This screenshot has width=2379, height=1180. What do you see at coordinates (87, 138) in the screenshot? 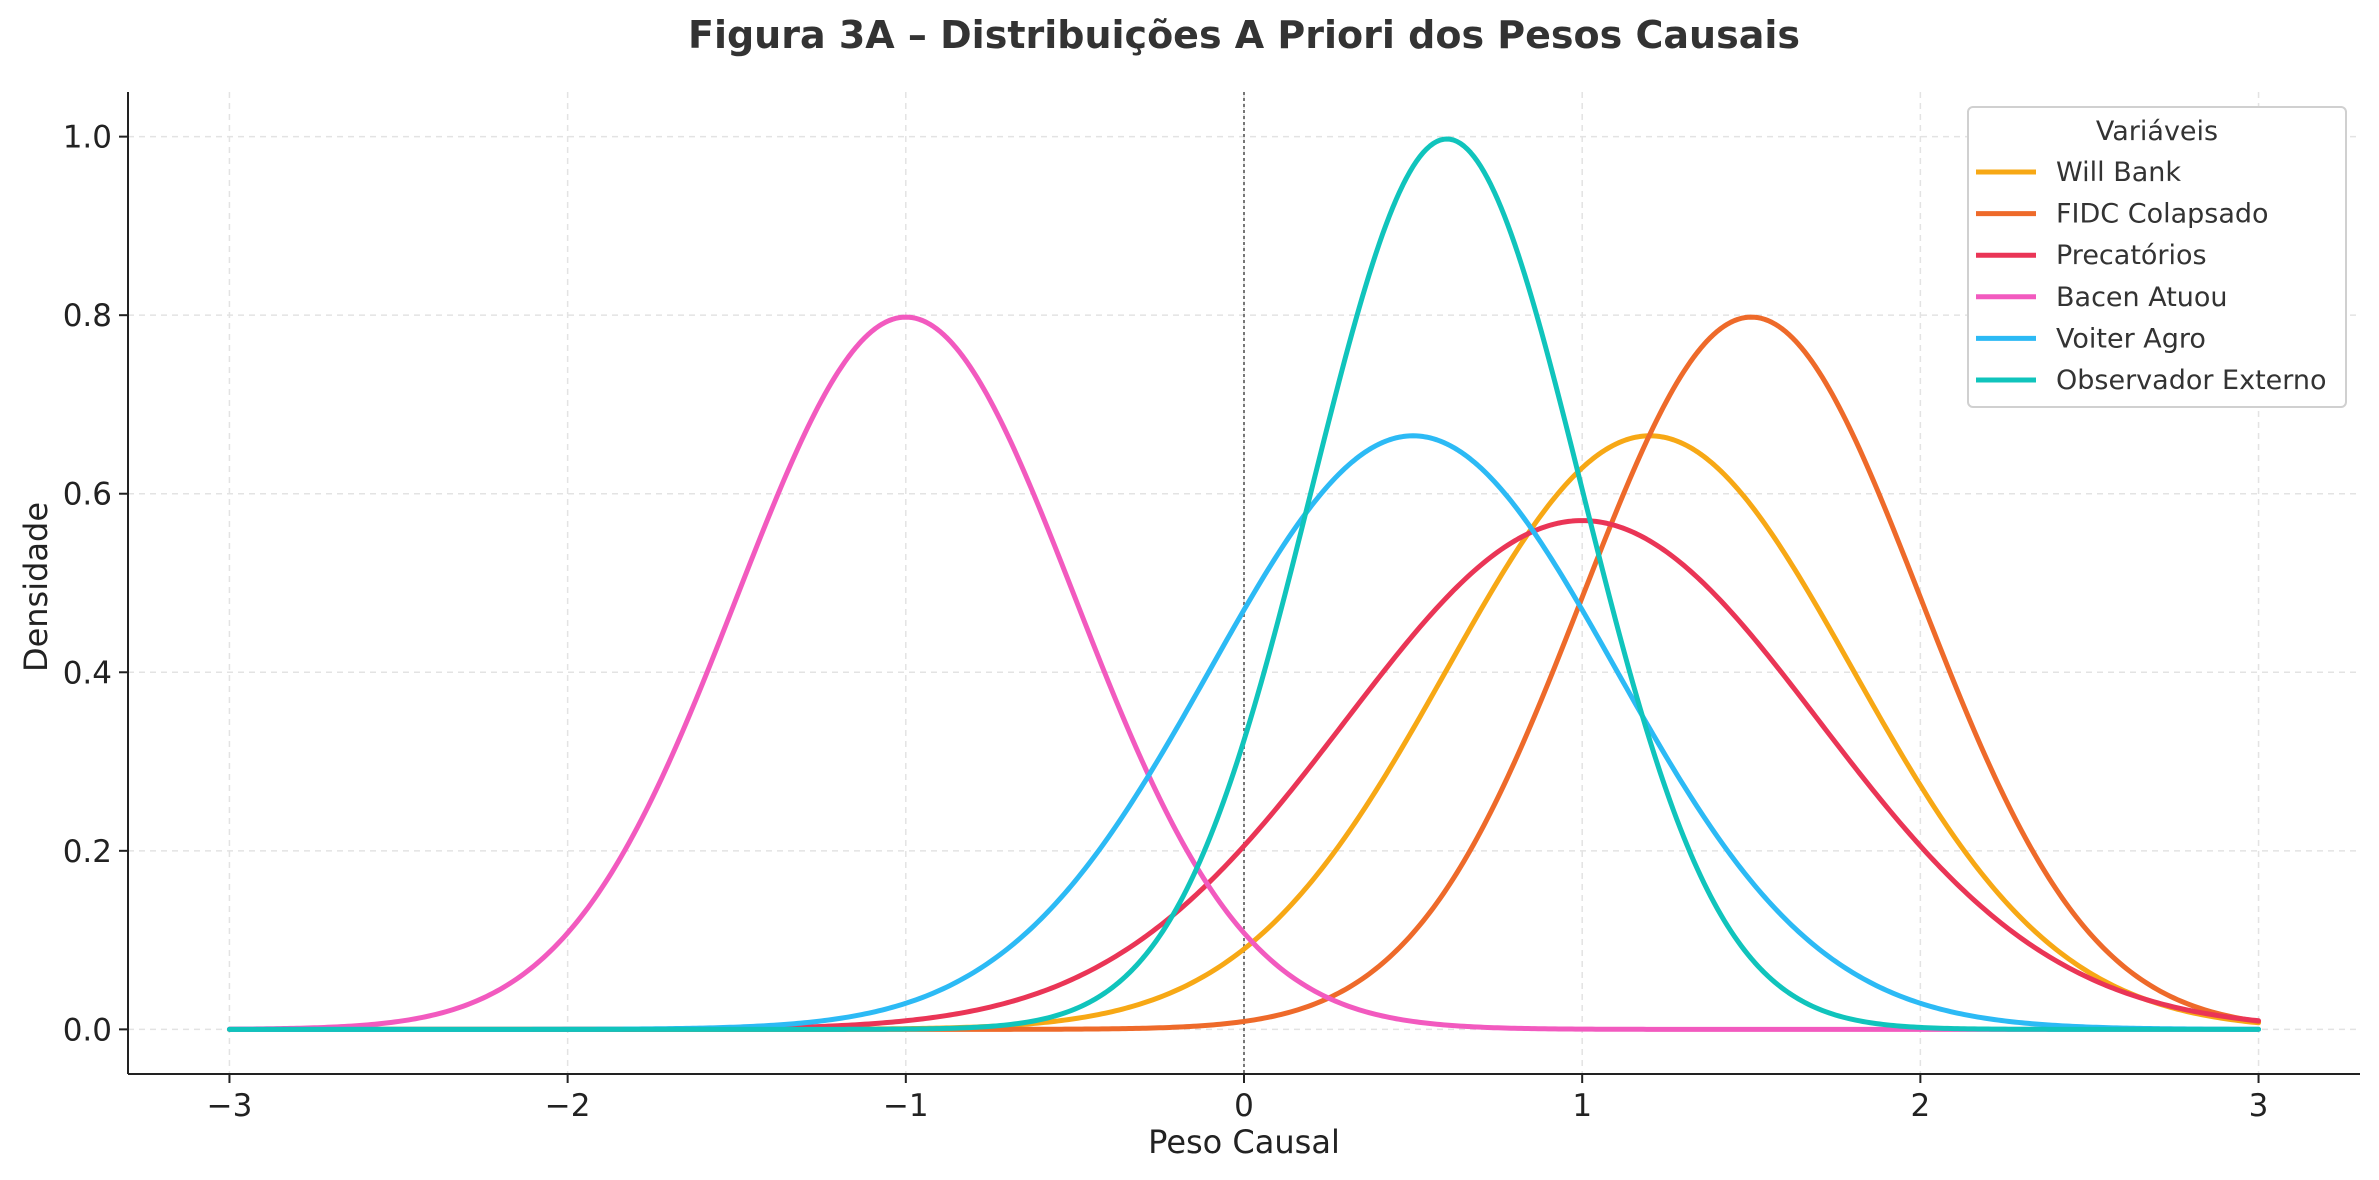
I see `y-tick-label: 1.0` at bounding box center [87, 138].